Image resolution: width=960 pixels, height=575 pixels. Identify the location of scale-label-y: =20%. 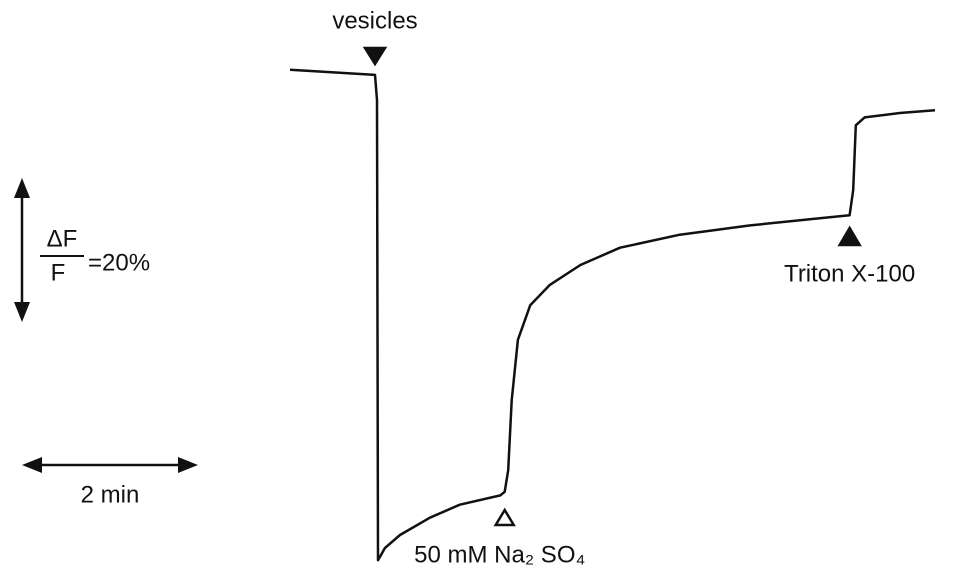
(119, 262).